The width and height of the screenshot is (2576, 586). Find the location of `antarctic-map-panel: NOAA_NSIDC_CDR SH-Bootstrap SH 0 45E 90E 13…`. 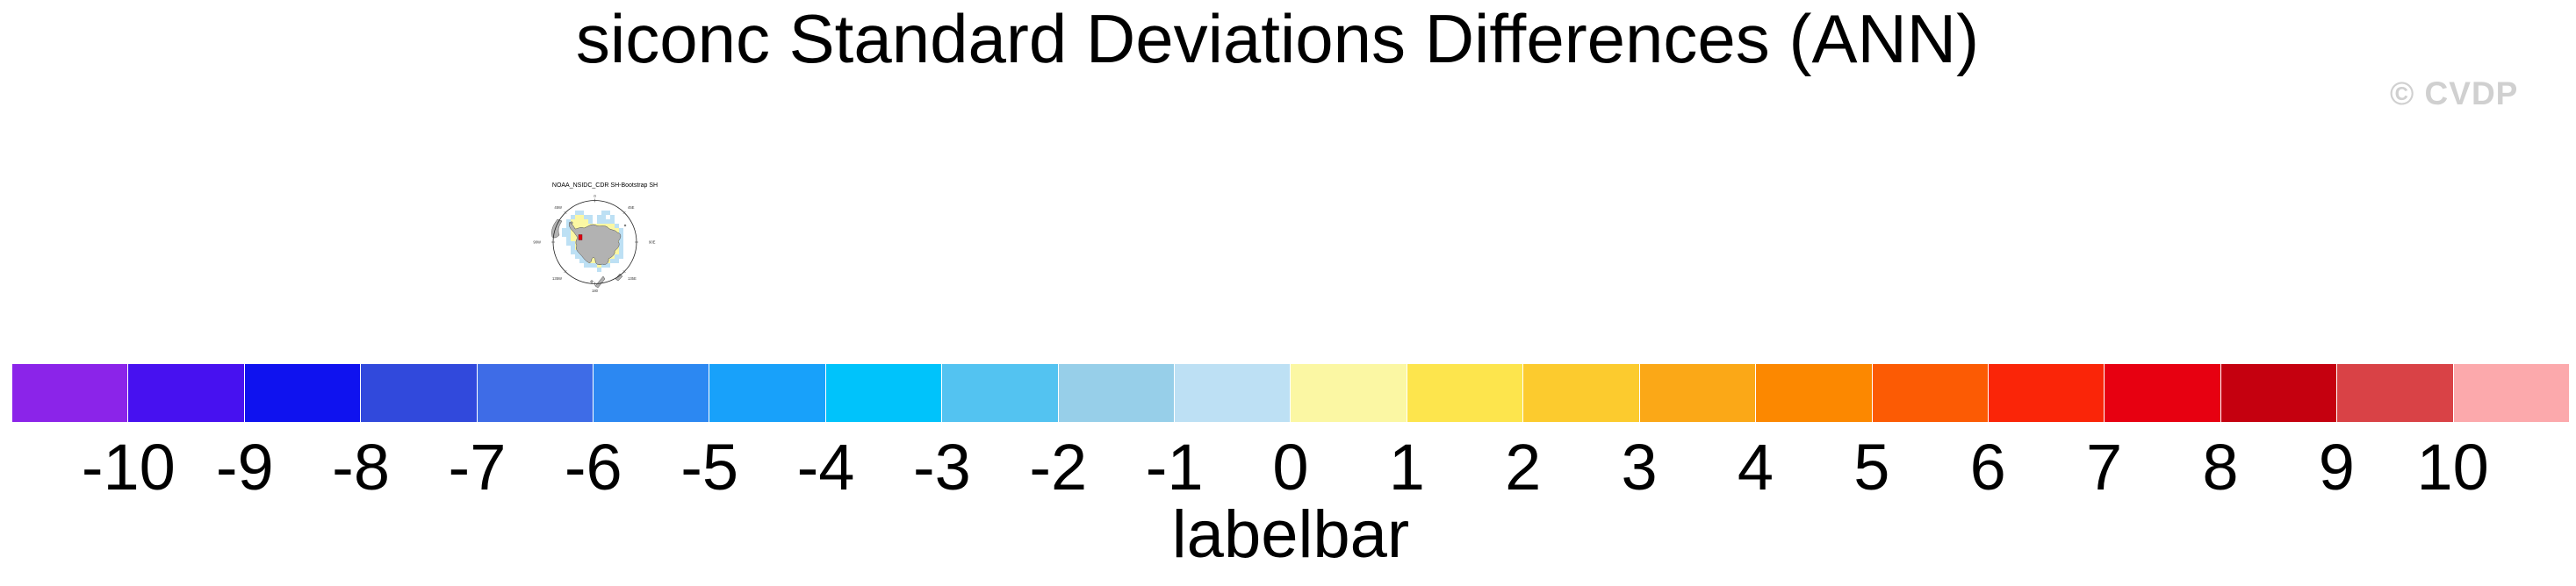

antarctic-map-panel: NOAA_NSIDC_CDR SH-Bootstrap SH 0 45E 90E 13… is located at coordinates (596, 236).